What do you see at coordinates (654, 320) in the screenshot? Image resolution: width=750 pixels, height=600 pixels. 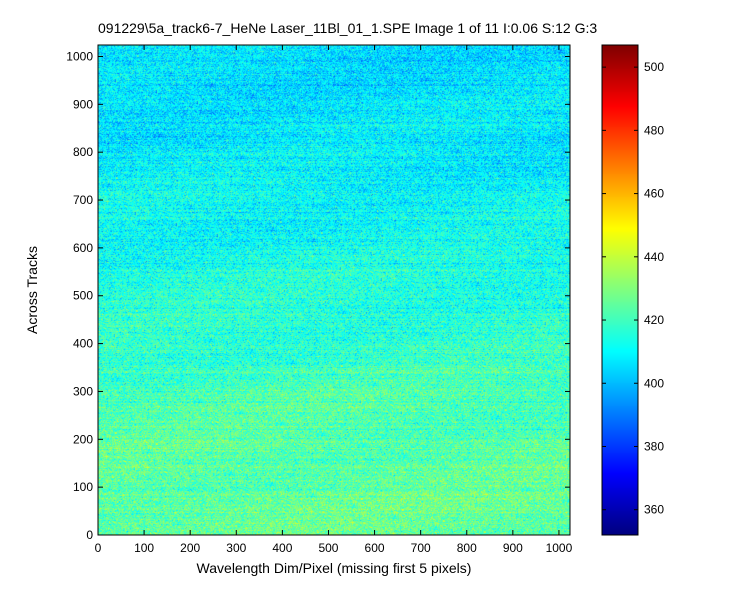 I see `colorbar-tick-label: 420` at bounding box center [654, 320].